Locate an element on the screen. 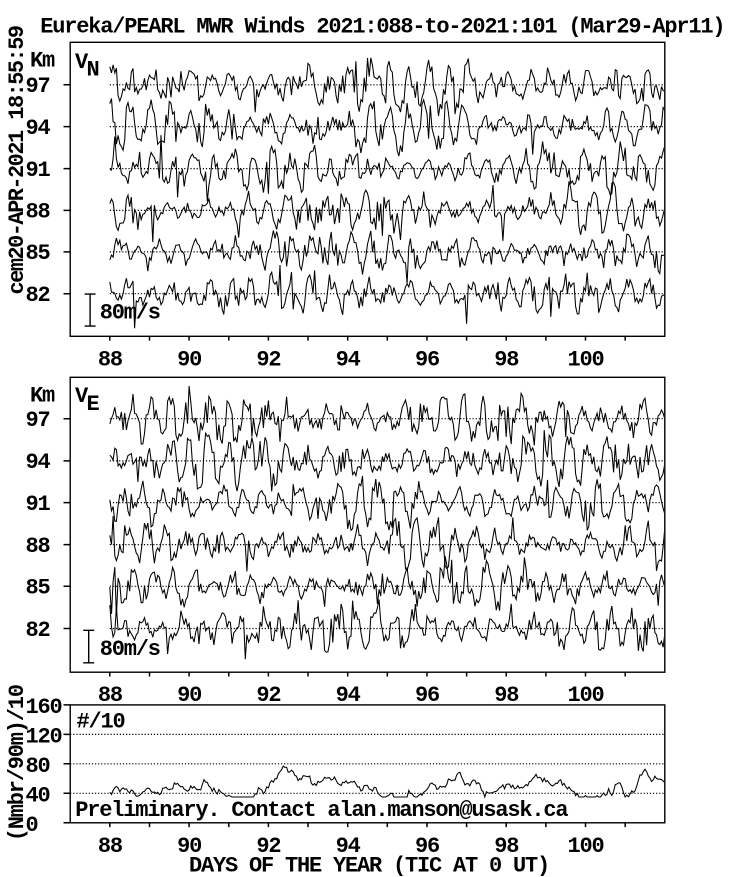 The width and height of the screenshot is (736, 877). svg-text: N is located at coordinates (93, 70).